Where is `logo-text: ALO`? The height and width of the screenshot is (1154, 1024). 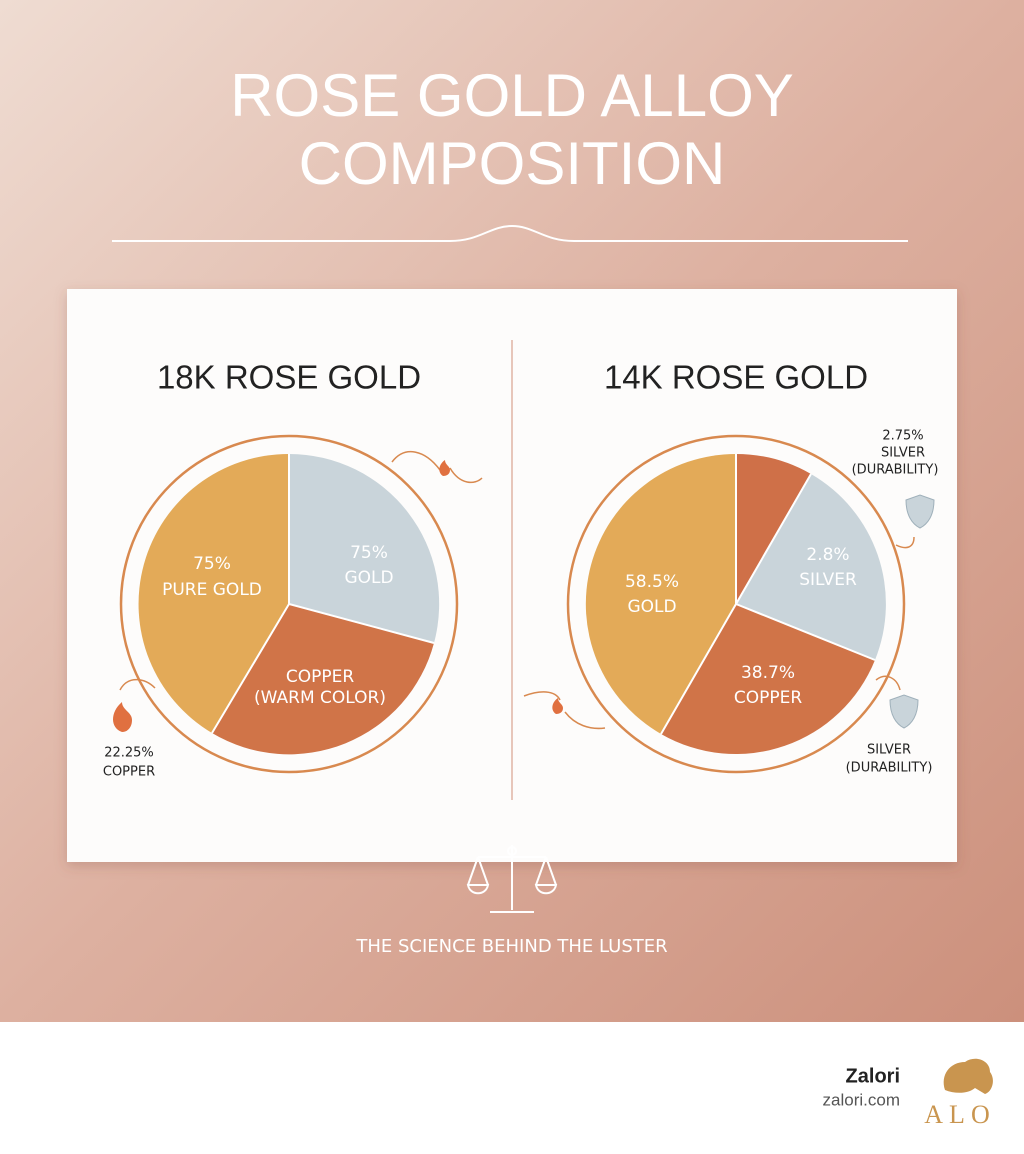 logo-text: ALO is located at coordinates (959, 1114).